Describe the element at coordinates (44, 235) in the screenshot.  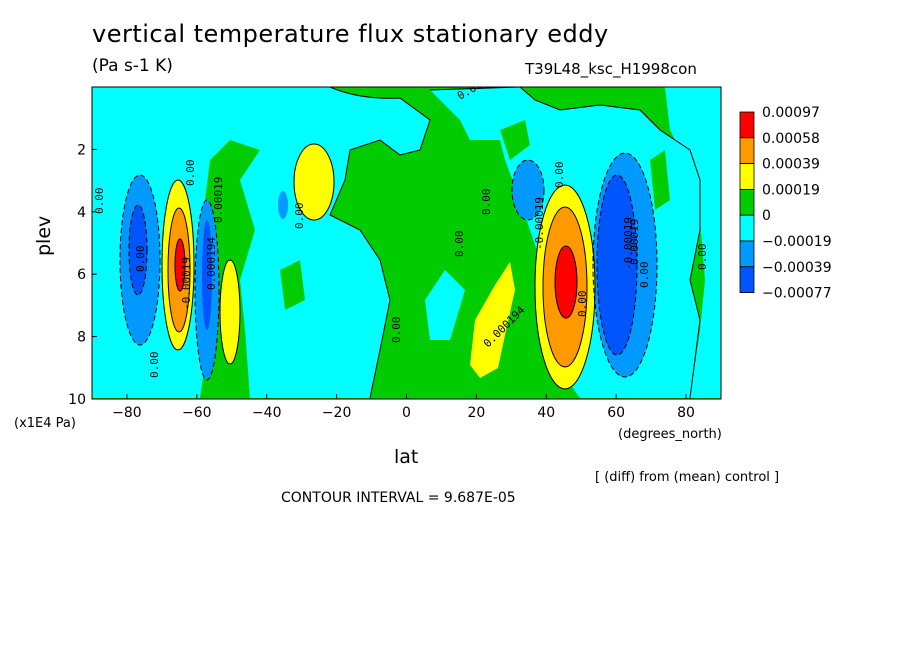
I see `y-axis-label: plev` at that location.